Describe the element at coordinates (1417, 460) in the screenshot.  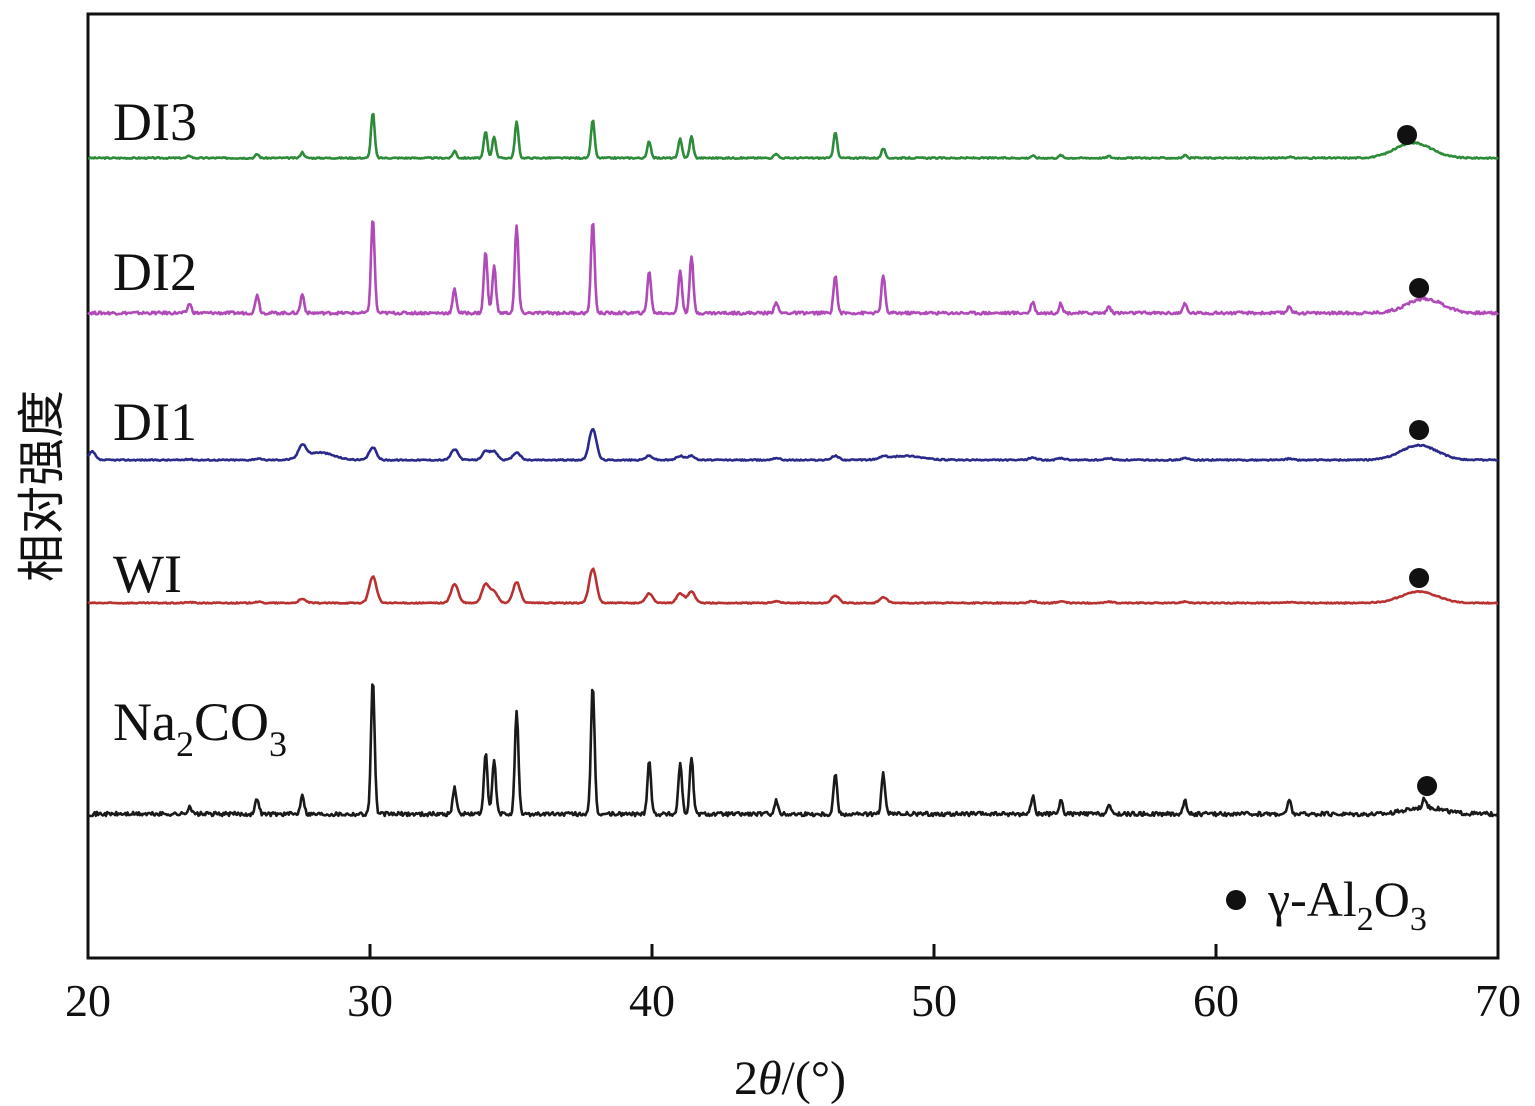
I see `alumina-markers` at that location.